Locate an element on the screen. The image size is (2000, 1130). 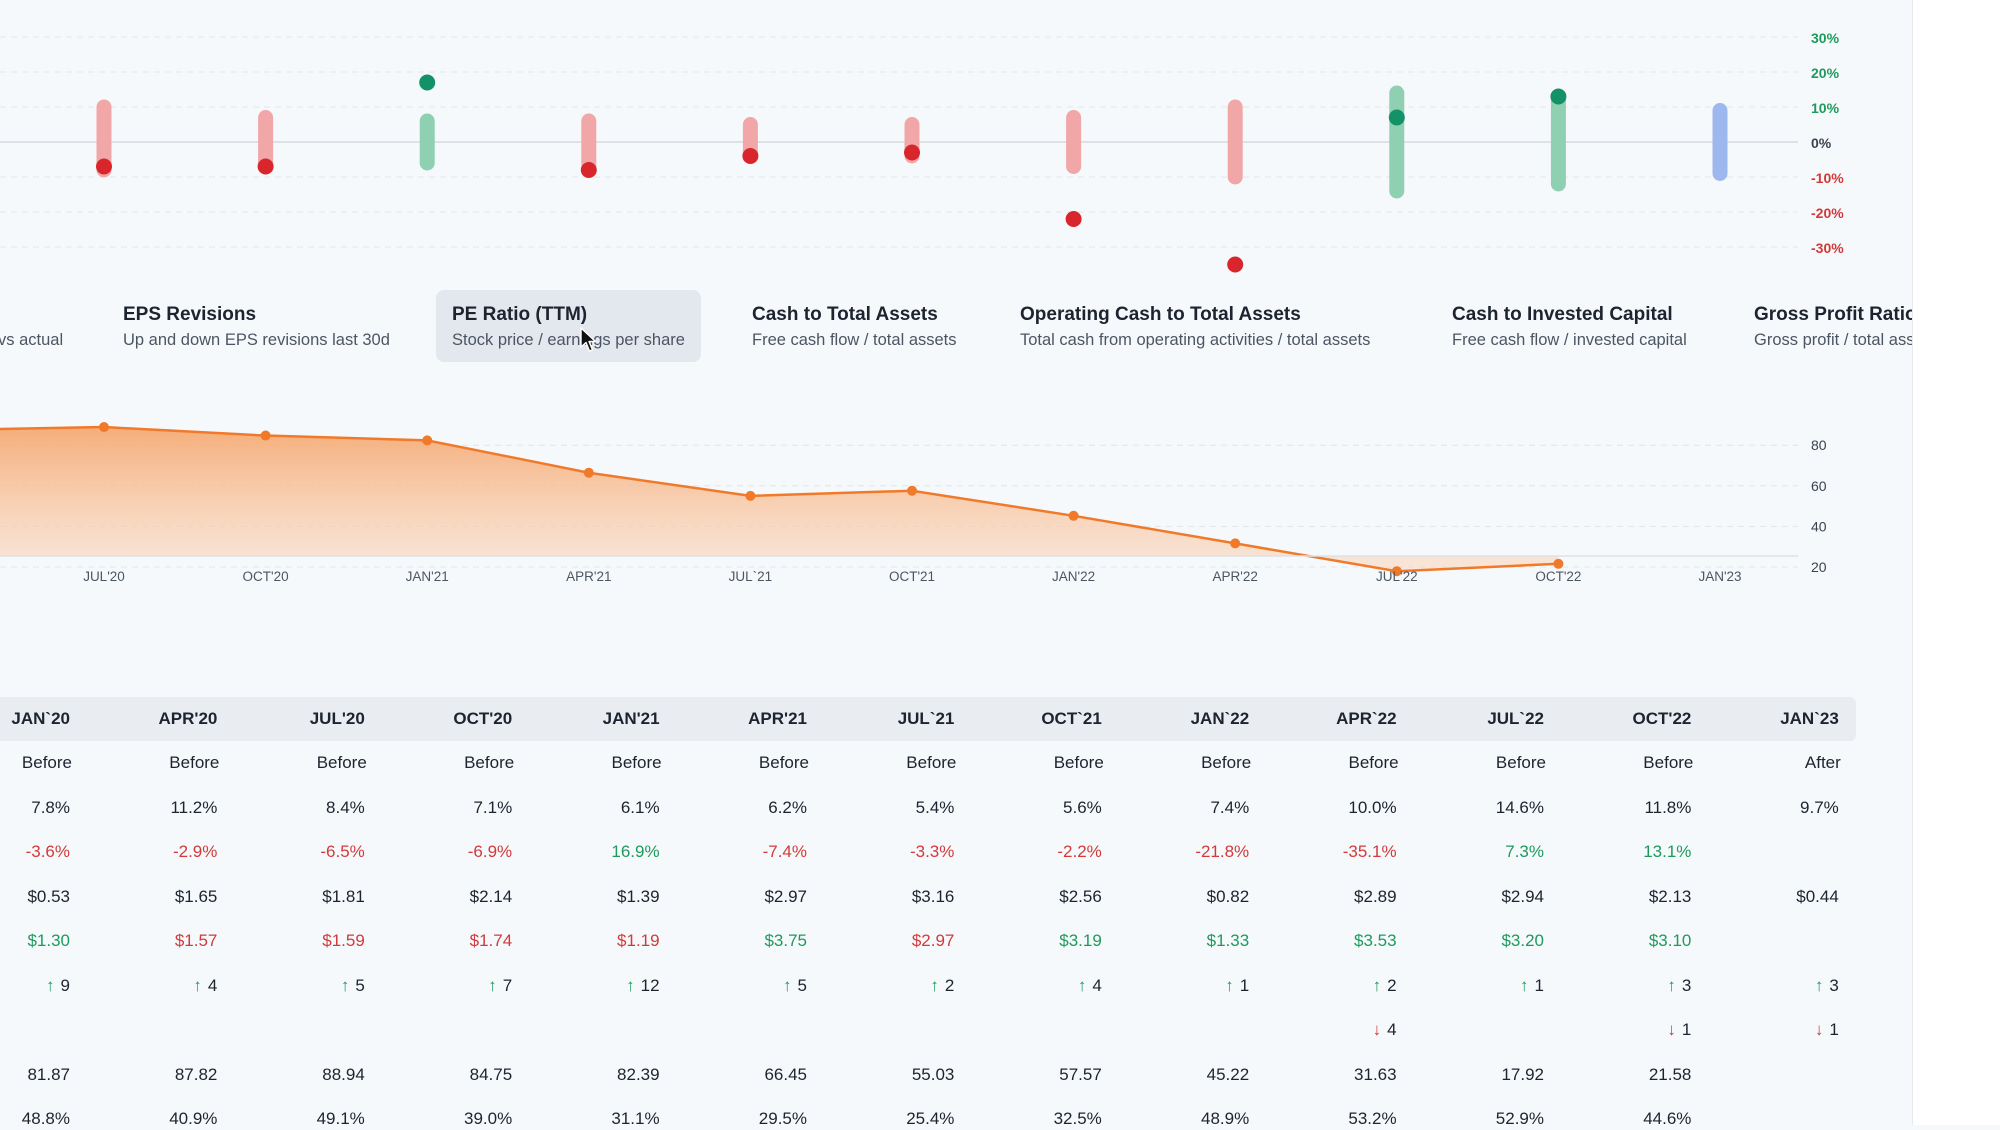
table-cell: -2.2% is located at coordinates (1079, 851).